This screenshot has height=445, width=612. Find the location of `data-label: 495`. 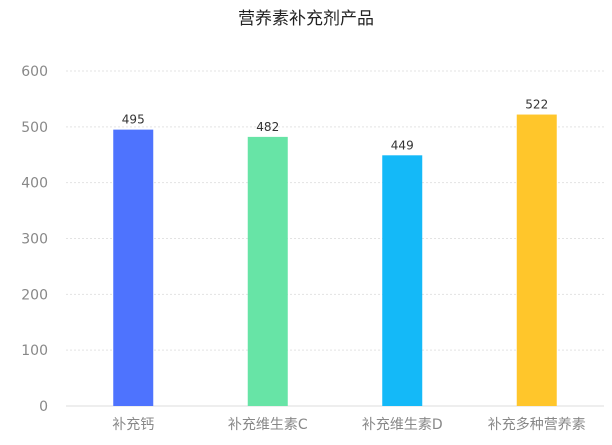

data-label: 495 is located at coordinates (133, 120).